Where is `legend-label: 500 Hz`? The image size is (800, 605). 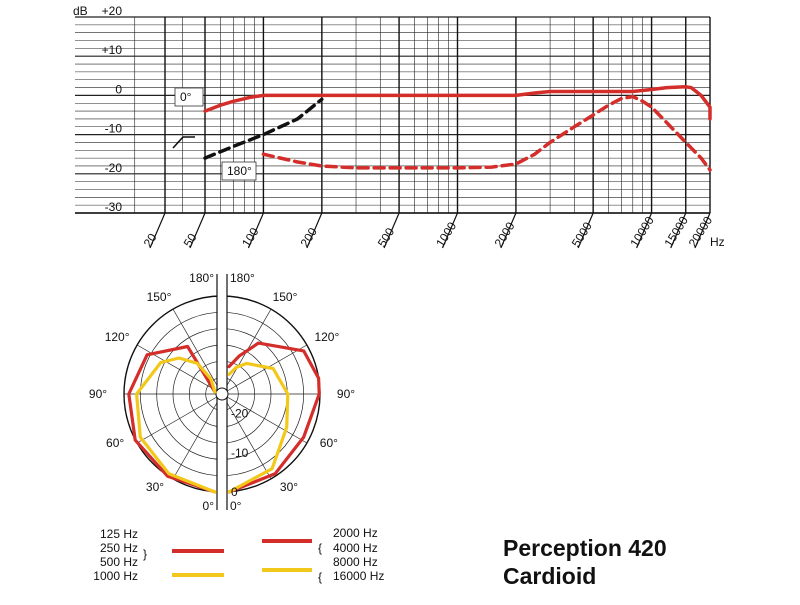
legend-label: 500 Hz is located at coordinates (119, 562).